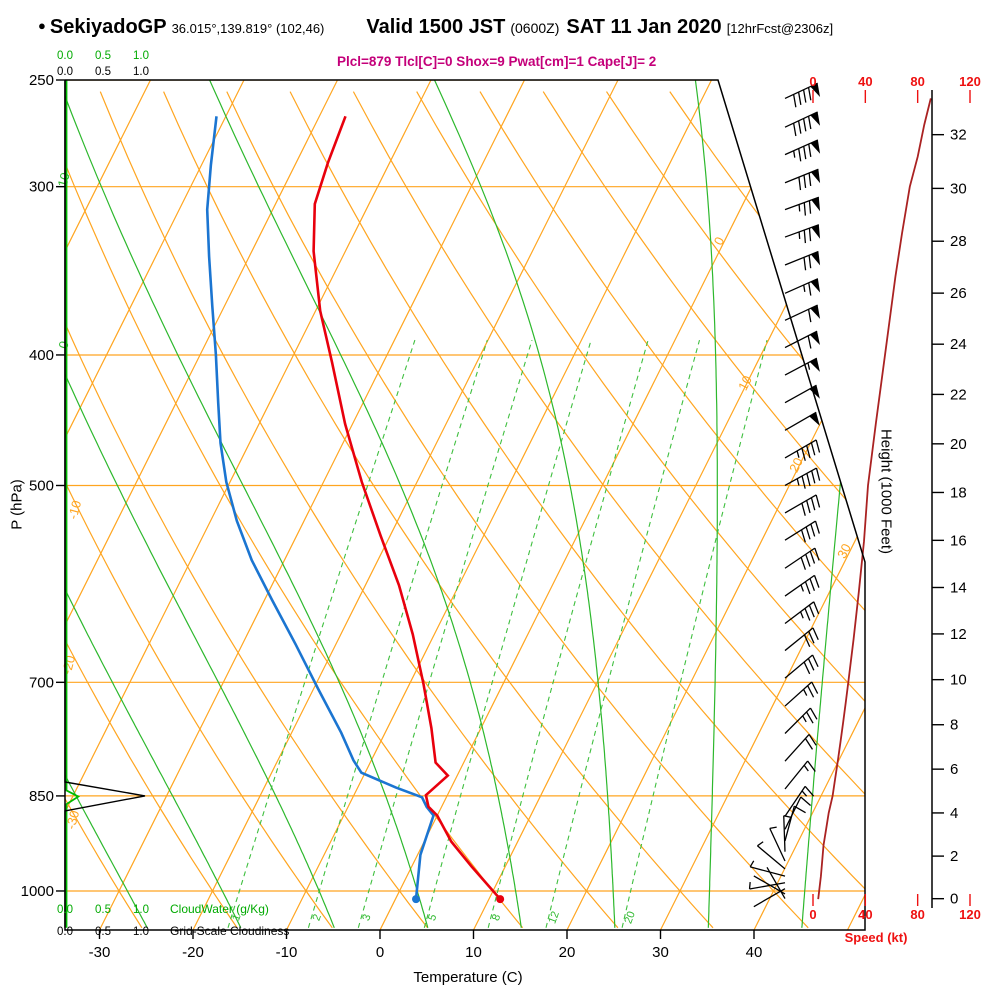  I want to click on svg-text: 4, so click(954, 813).